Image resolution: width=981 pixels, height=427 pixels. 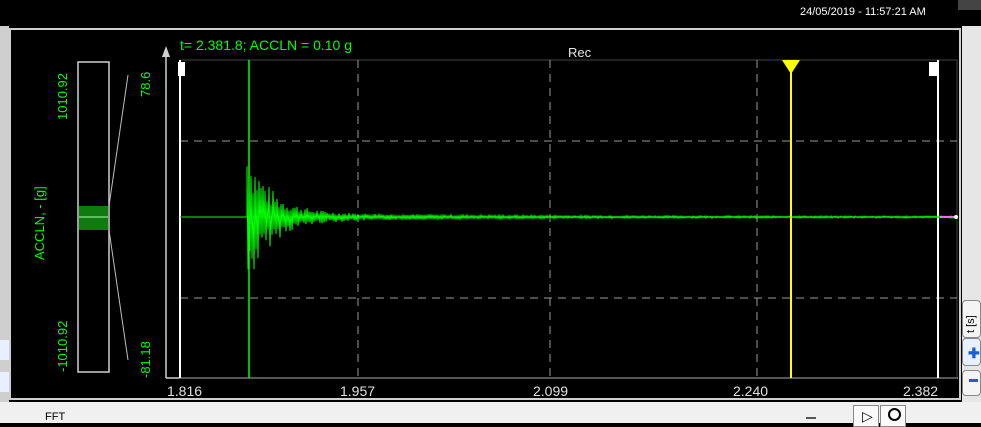 I want to click on plus-icon: ✚, so click(x=974, y=353).